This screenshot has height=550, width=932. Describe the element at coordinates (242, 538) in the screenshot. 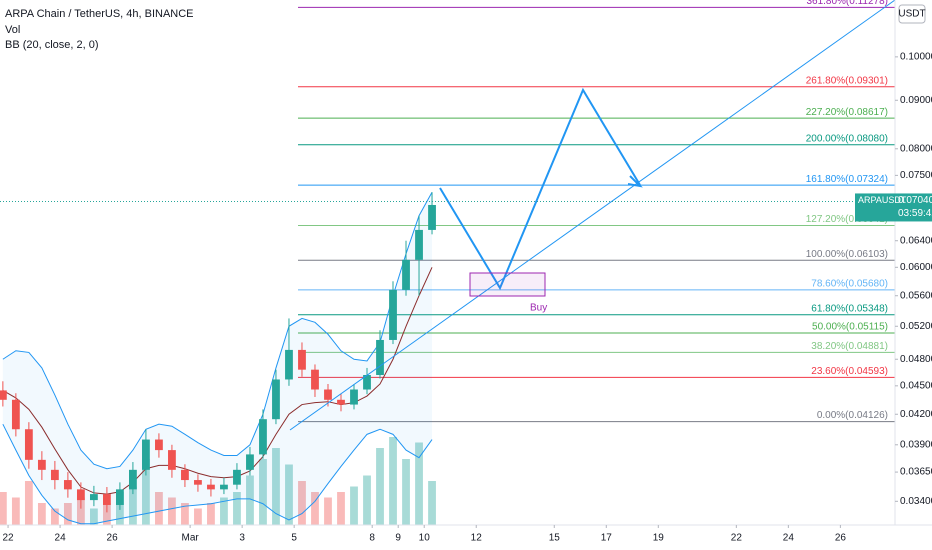

I see `x-tick-label: 3` at that location.